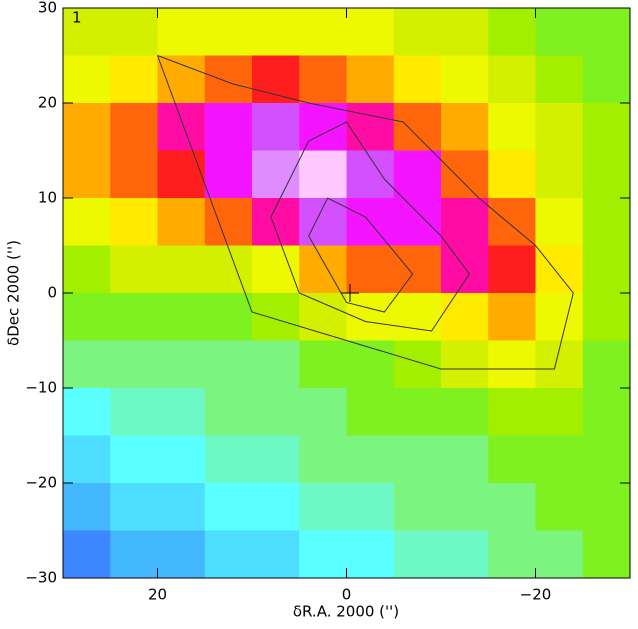 The height and width of the screenshot is (629, 638). Describe the element at coordinates (52, 293) in the screenshot. I see `y-tick-label: 0` at that location.